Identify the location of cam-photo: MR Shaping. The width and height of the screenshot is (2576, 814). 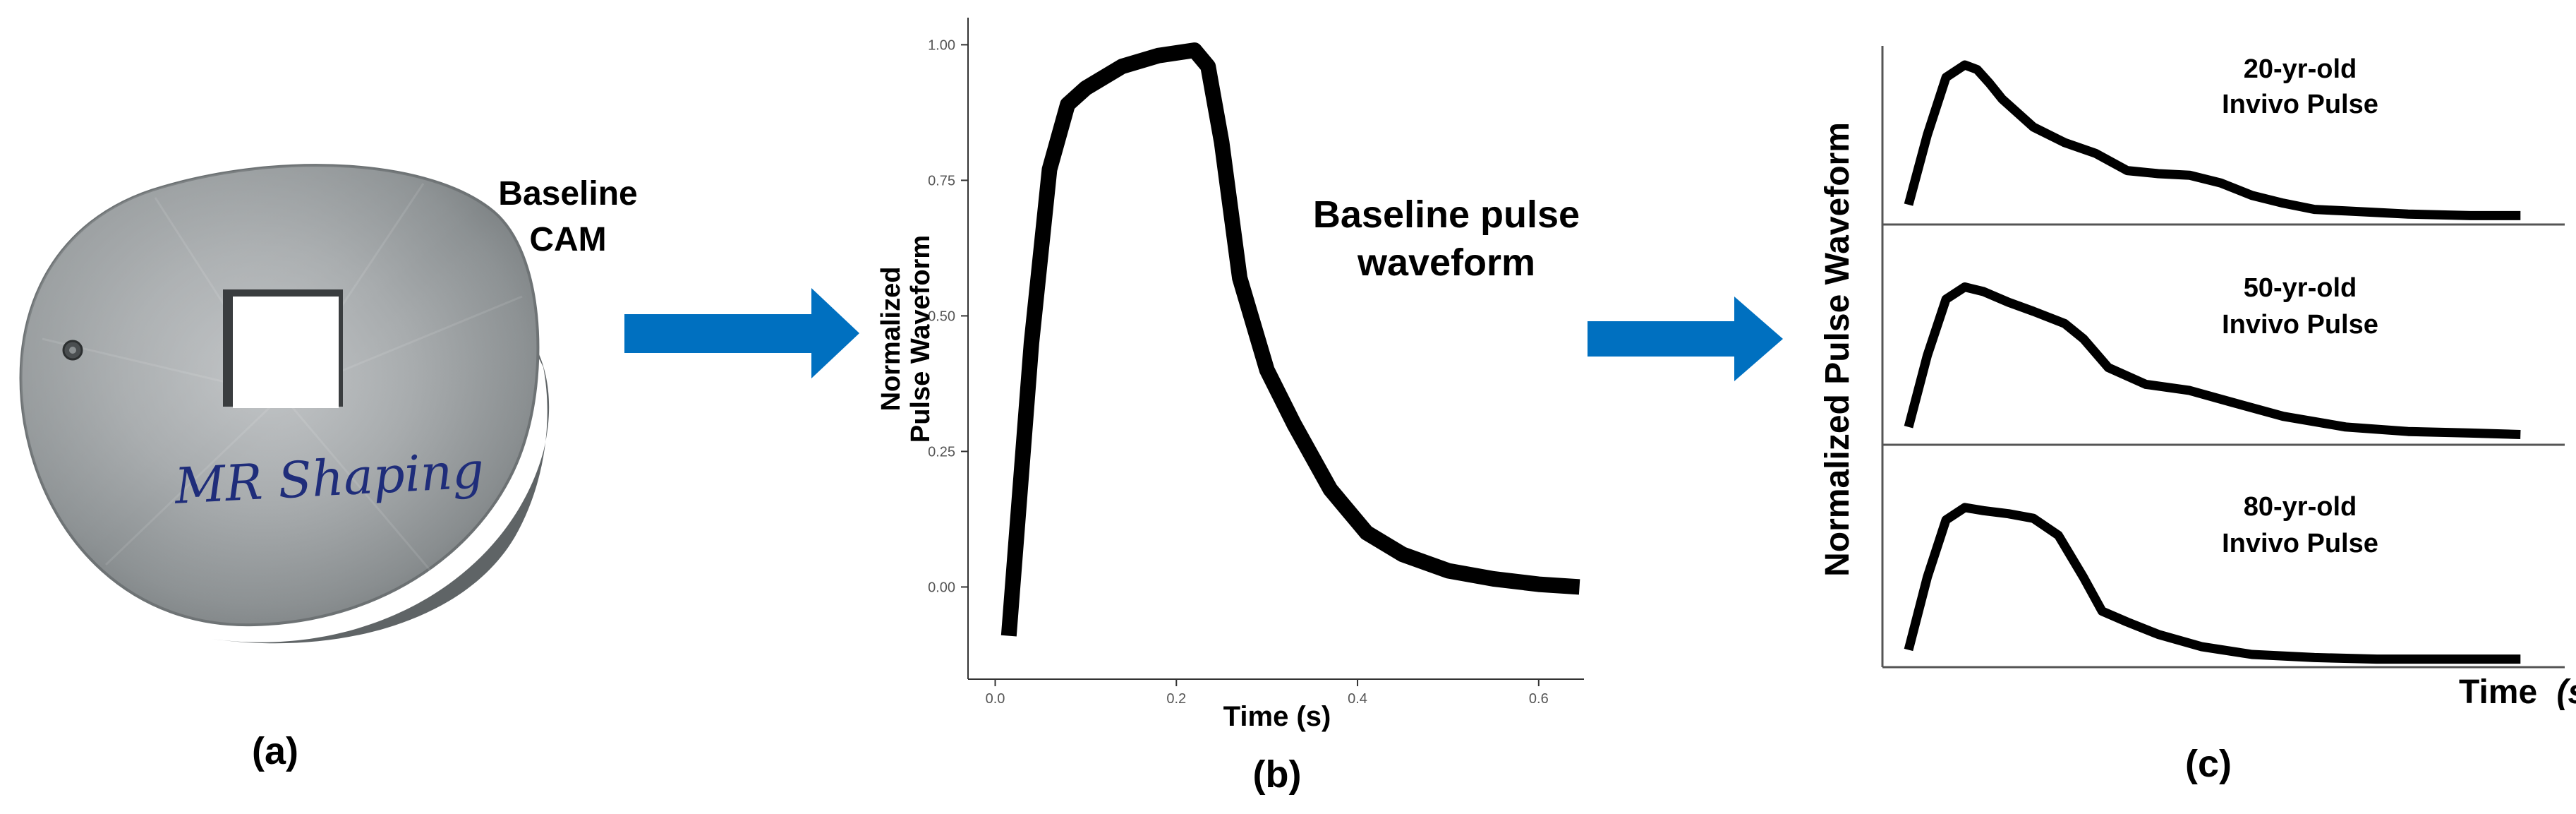
(285, 404).